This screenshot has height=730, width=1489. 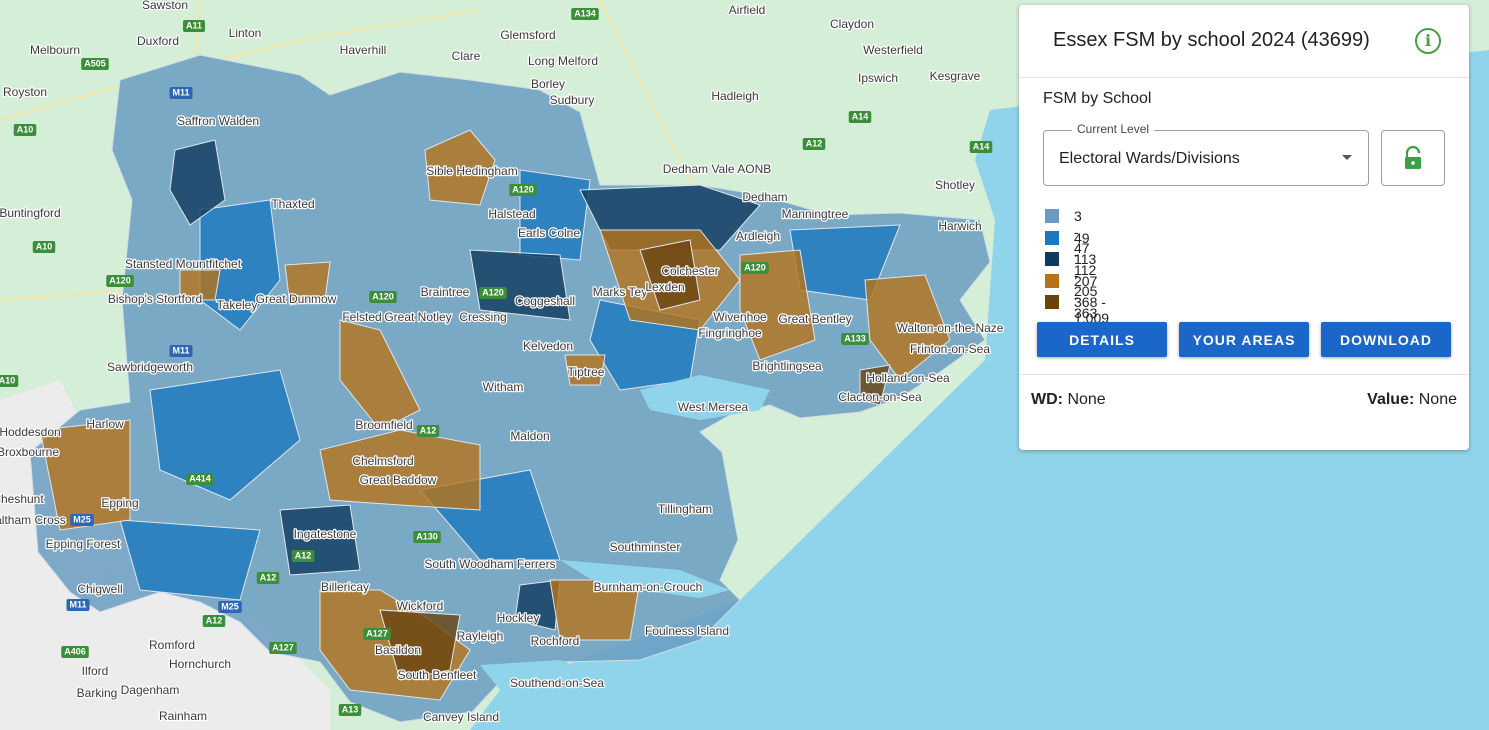 I want to click on place-label: Sudbury, so click(x=572, y=100).